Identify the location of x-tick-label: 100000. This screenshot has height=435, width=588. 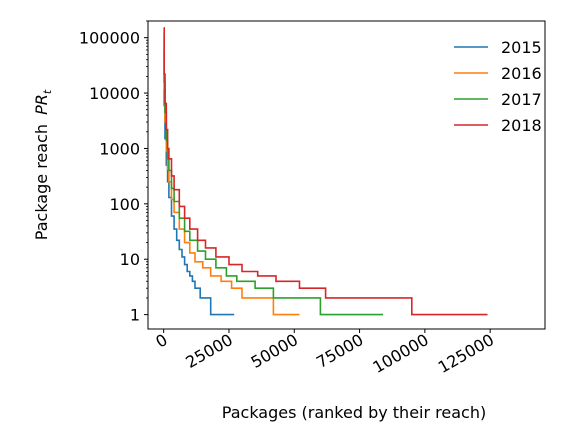
(400, 353).